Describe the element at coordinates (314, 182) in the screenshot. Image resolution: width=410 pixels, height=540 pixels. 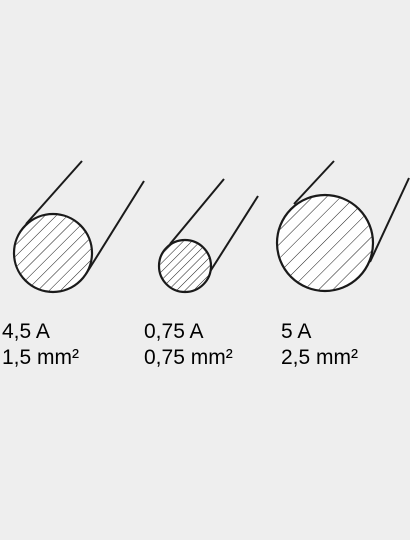
I see `wire-3-upper-edge` at that location.